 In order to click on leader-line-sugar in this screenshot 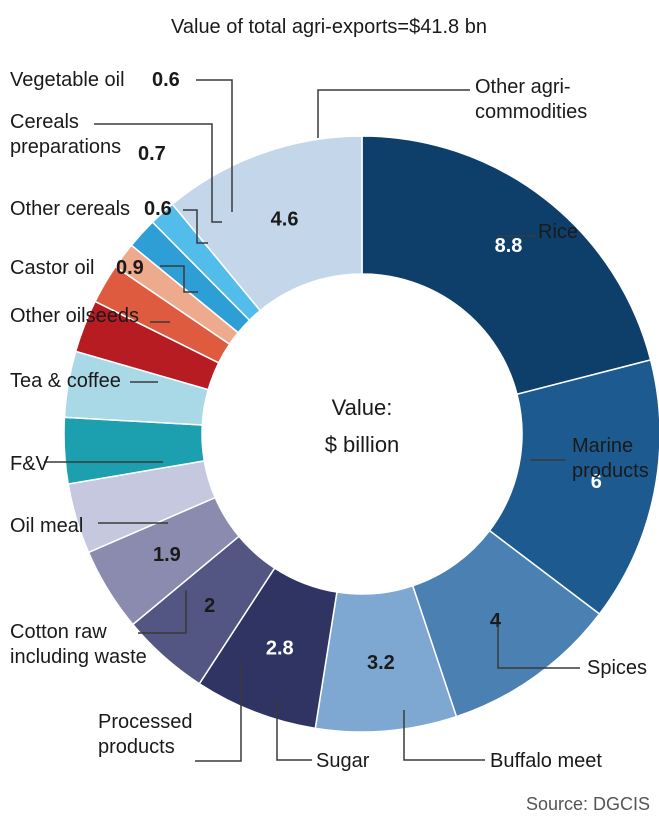, I will do `click(294, 730)`.